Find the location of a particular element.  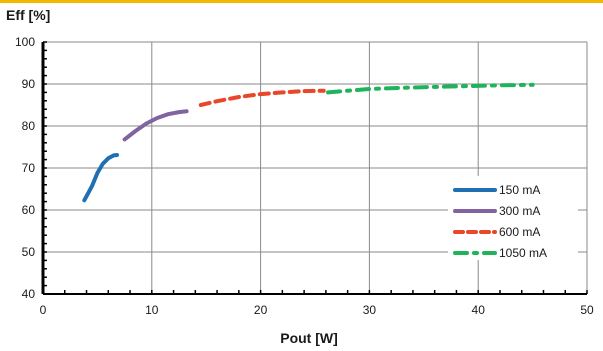

y-axis-title: Eff [%] is located at coordinates (28, 15).